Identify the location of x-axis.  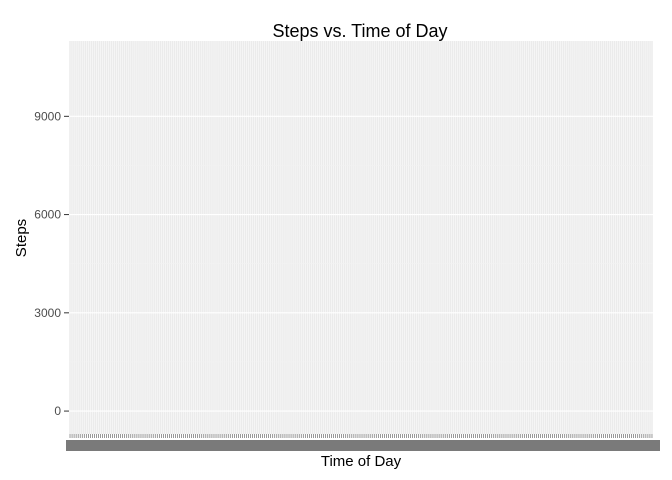
(363, 442).